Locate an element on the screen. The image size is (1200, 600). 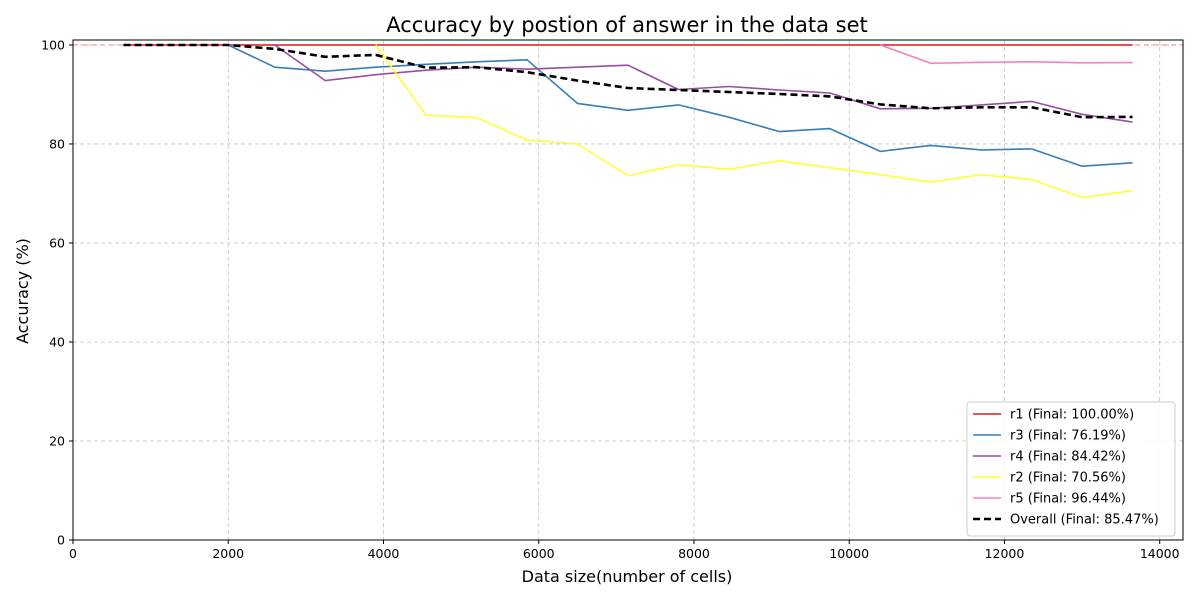
x-tick-label: 4000 is located at coordinates (384, 553).